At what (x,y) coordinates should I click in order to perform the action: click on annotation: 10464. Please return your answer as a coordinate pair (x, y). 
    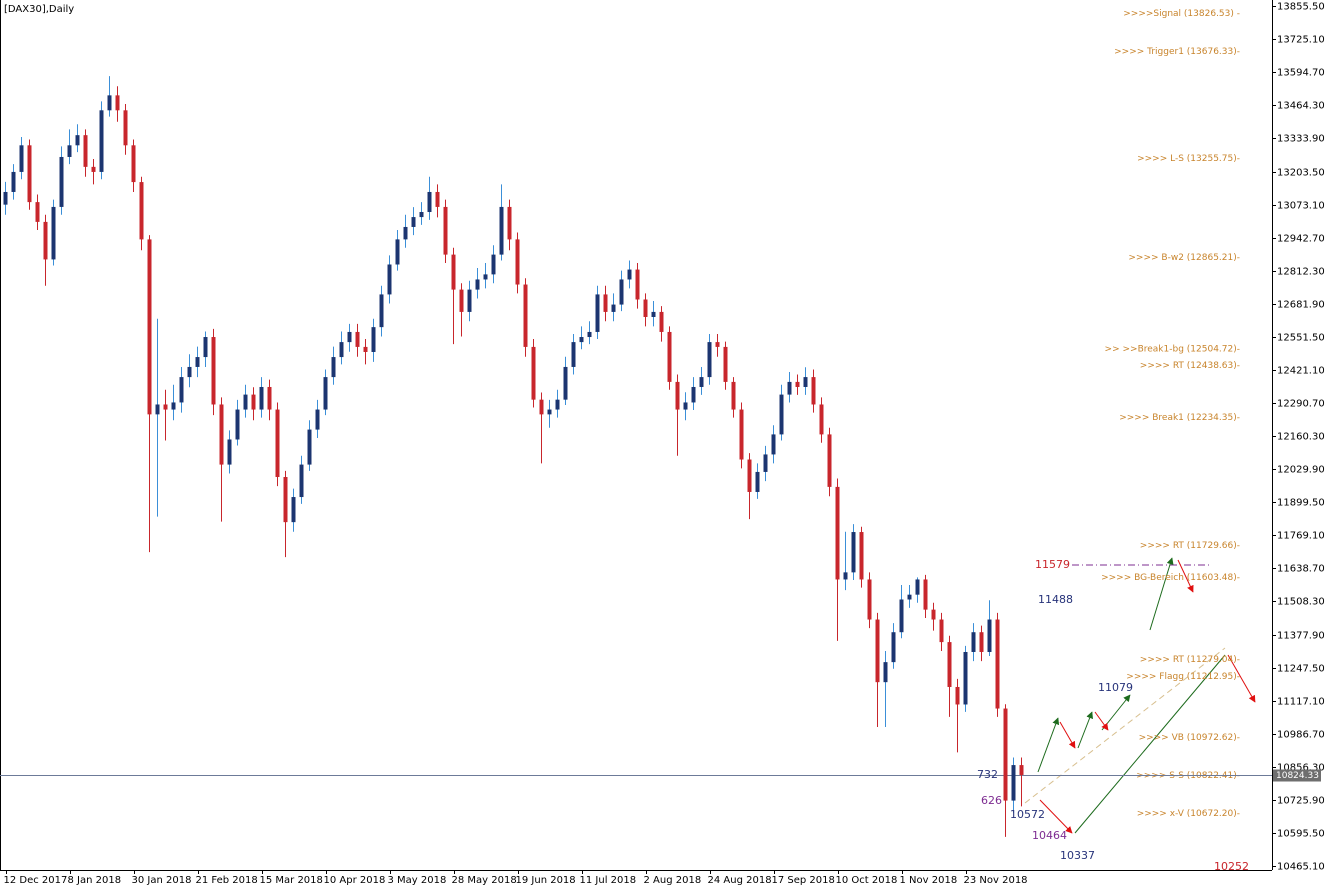
    Looking at the image, I should click on (1049, 835).